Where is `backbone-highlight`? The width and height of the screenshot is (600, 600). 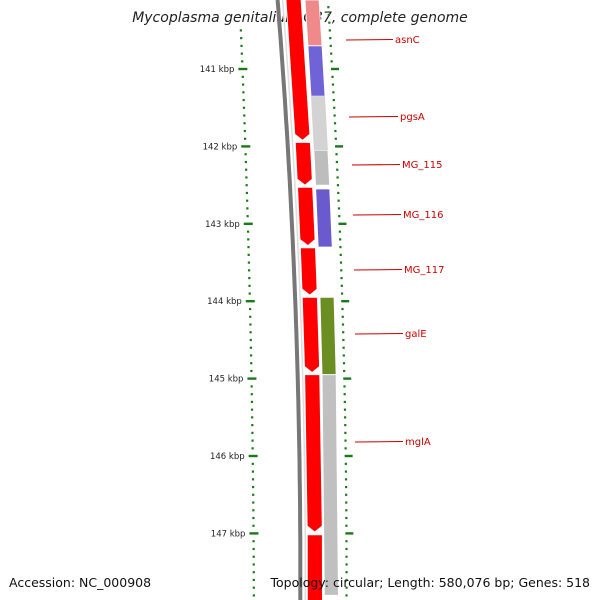 backbone-highlight is located at coordinates (294, 300).